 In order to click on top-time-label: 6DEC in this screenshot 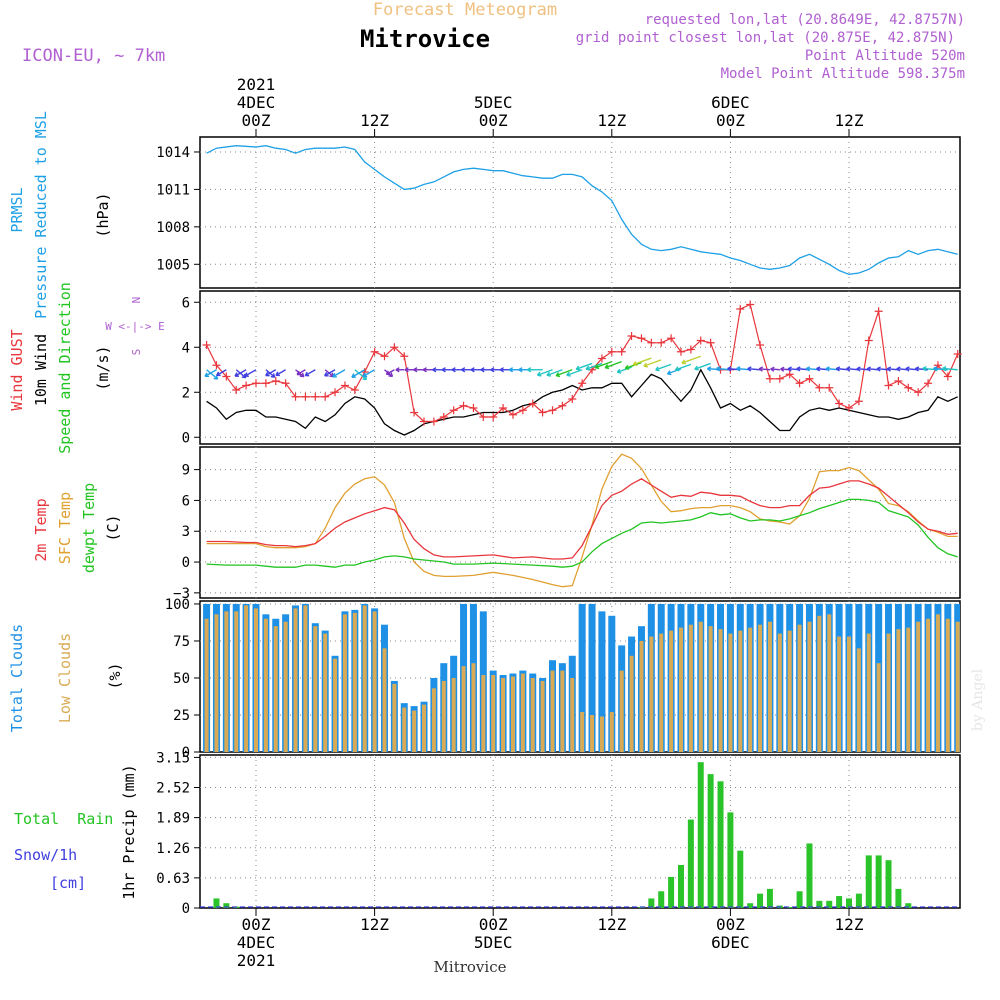, I will do `click(730, 102)`.